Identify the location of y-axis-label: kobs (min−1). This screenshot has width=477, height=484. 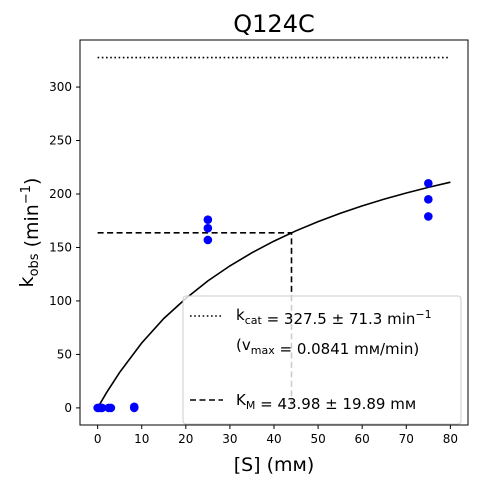
(29, 233).